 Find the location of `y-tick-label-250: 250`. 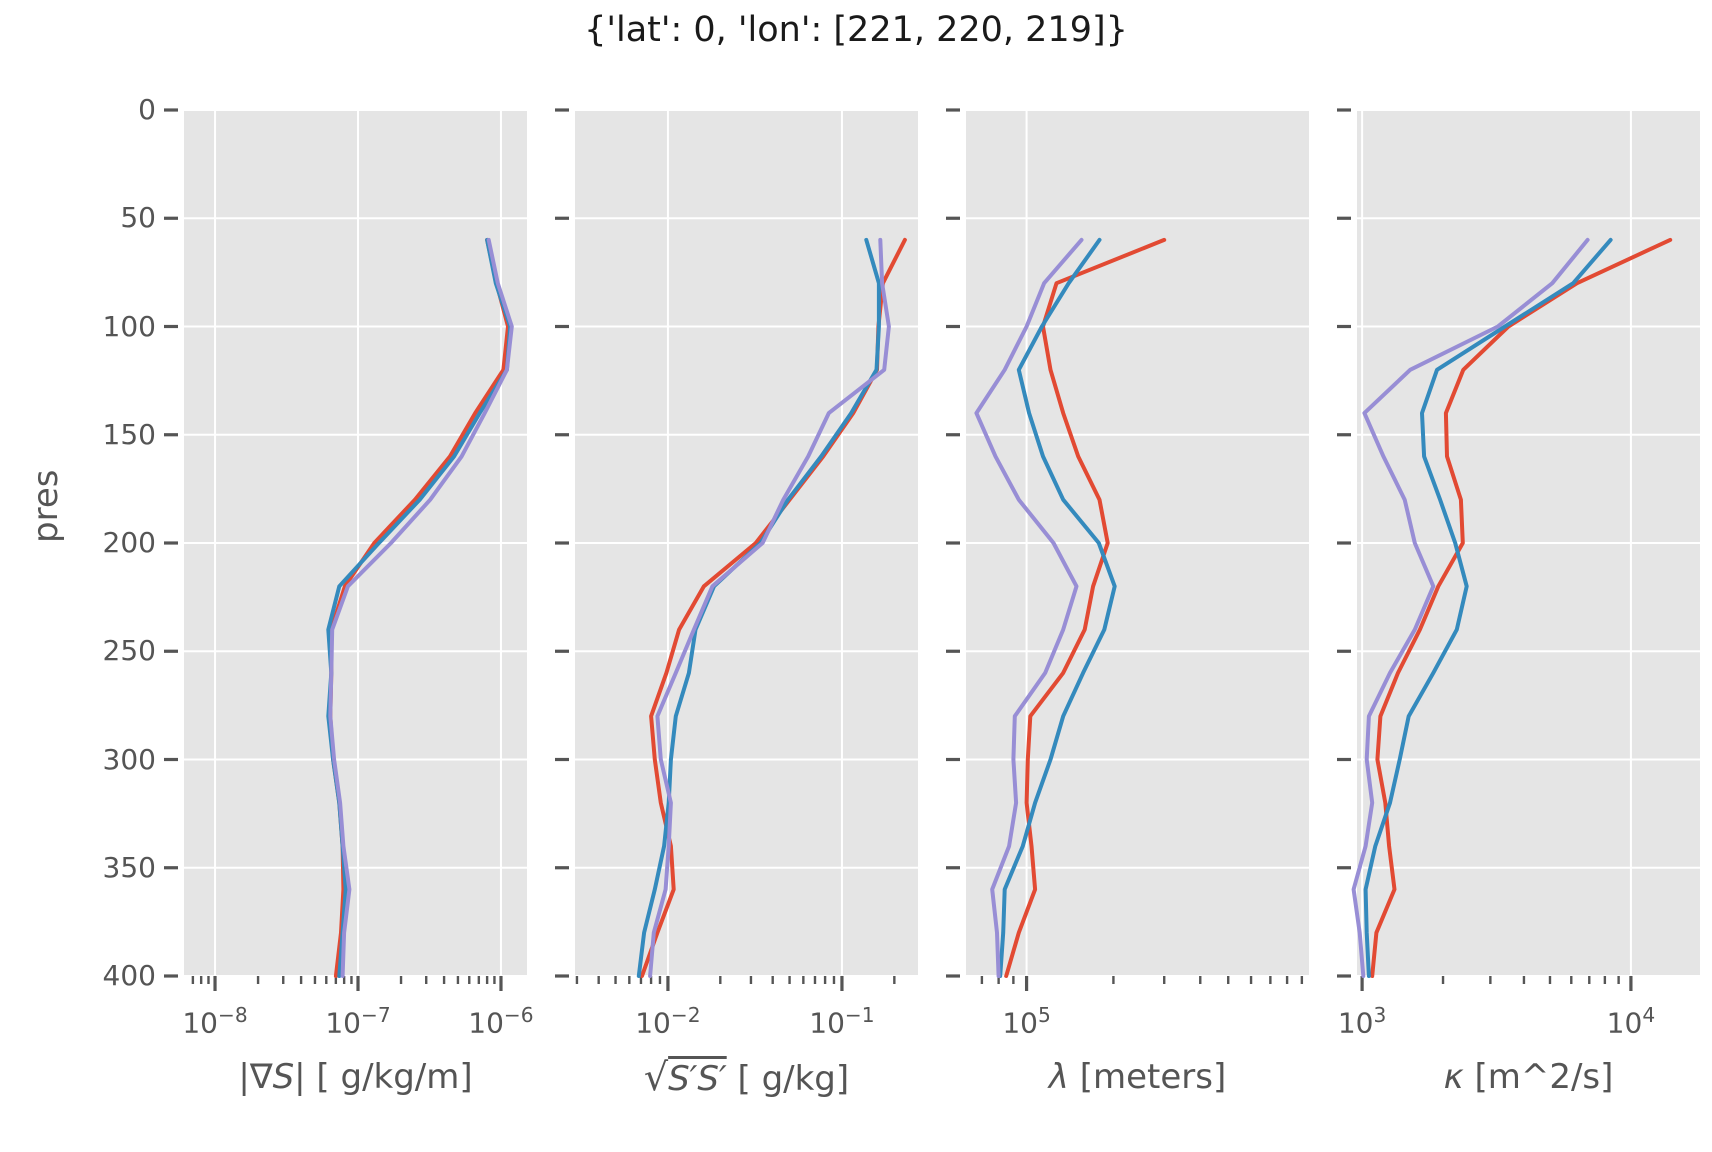

y-tick-label-250: 250 is located at coordinates (129, 651).